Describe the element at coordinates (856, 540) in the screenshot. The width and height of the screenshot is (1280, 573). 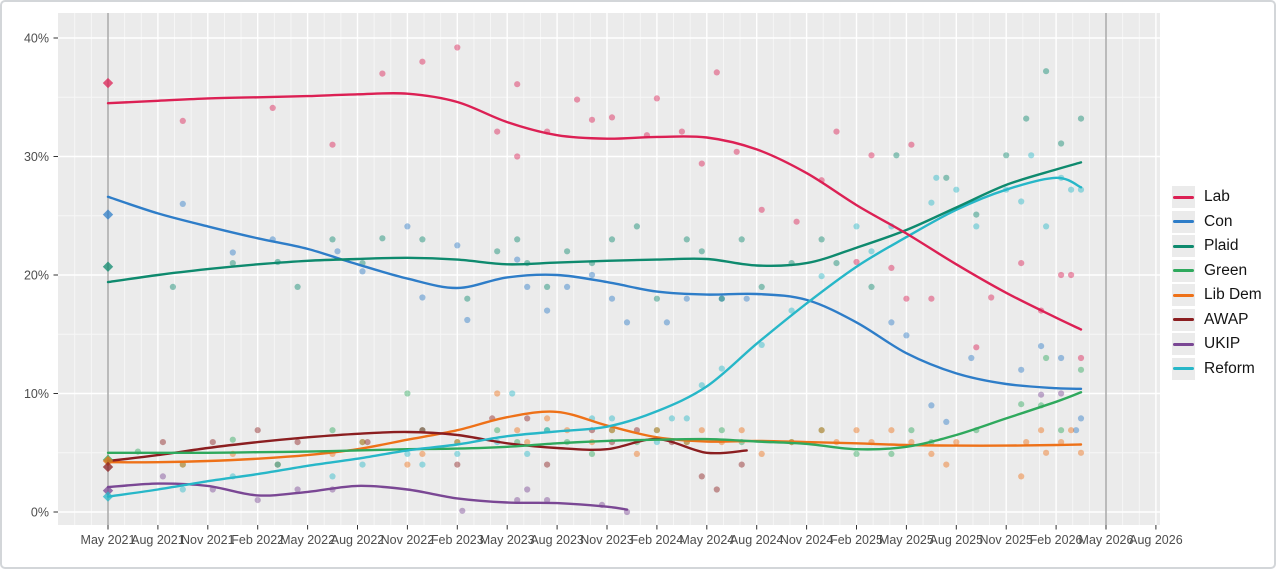
I see `x-tick-label: Feb 2025` at that location.